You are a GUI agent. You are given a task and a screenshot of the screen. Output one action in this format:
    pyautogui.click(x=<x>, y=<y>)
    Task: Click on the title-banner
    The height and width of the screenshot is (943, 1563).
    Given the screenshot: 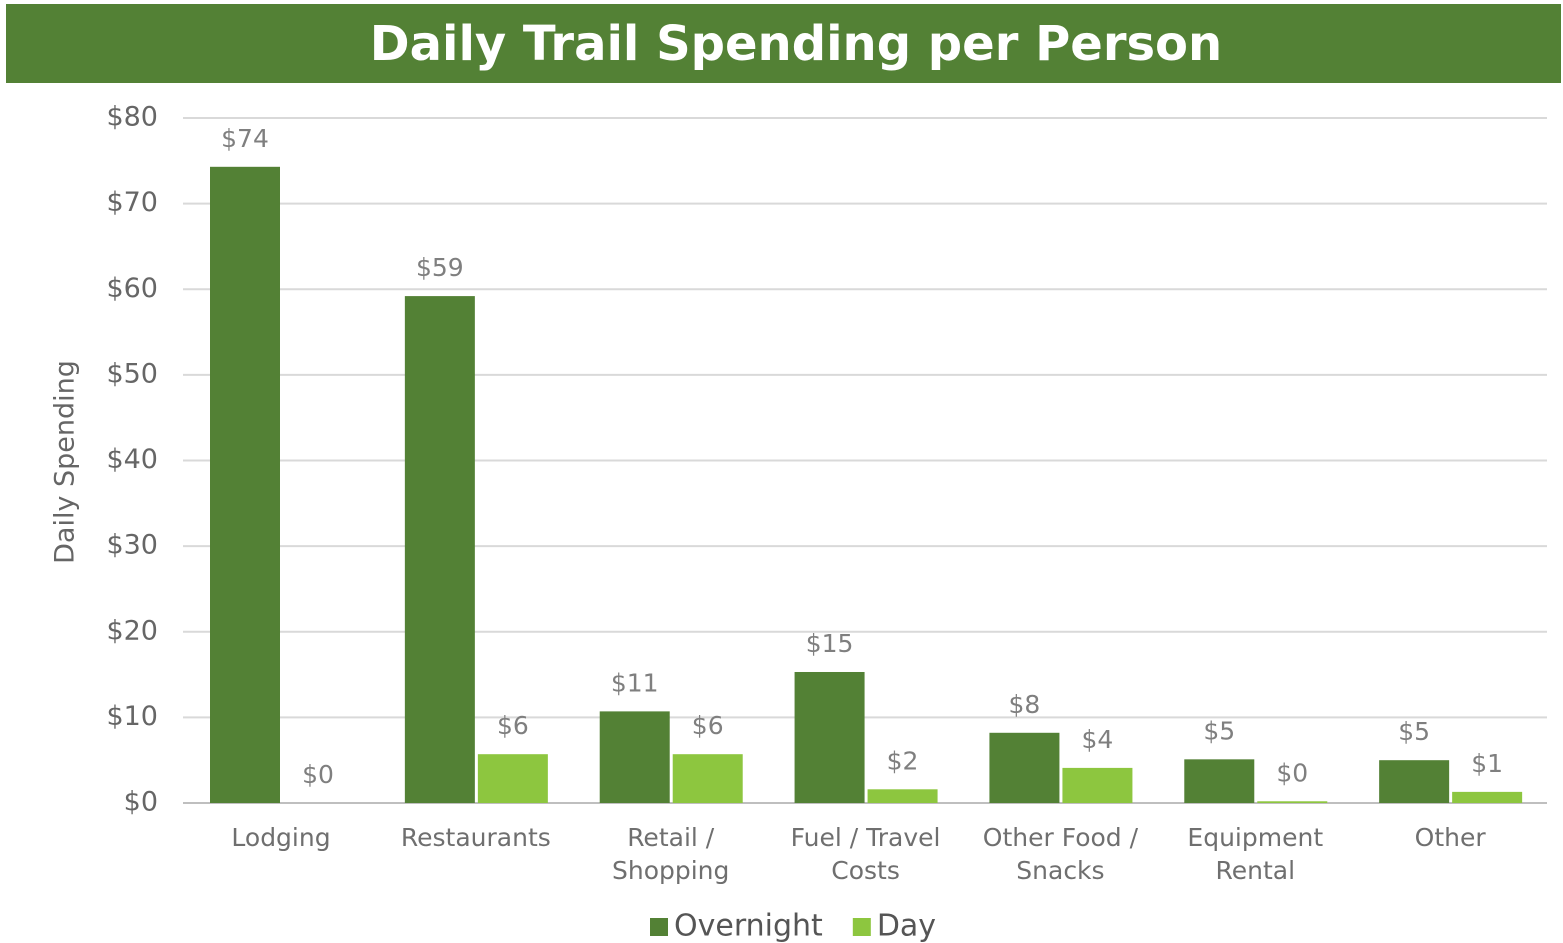 What is the action you would take?
    pyautogui.click(x=783, y=43)
    